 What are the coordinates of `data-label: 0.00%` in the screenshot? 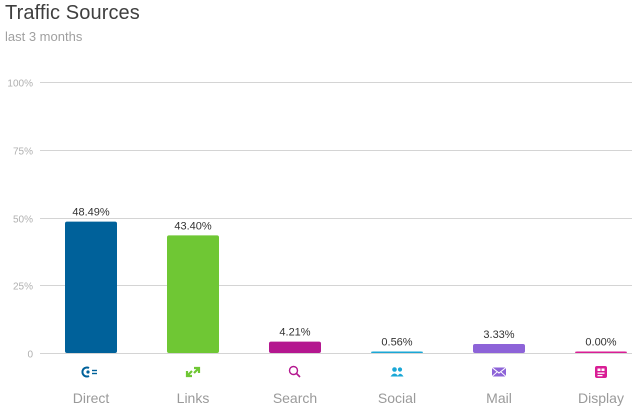 It's located at (600, 343).